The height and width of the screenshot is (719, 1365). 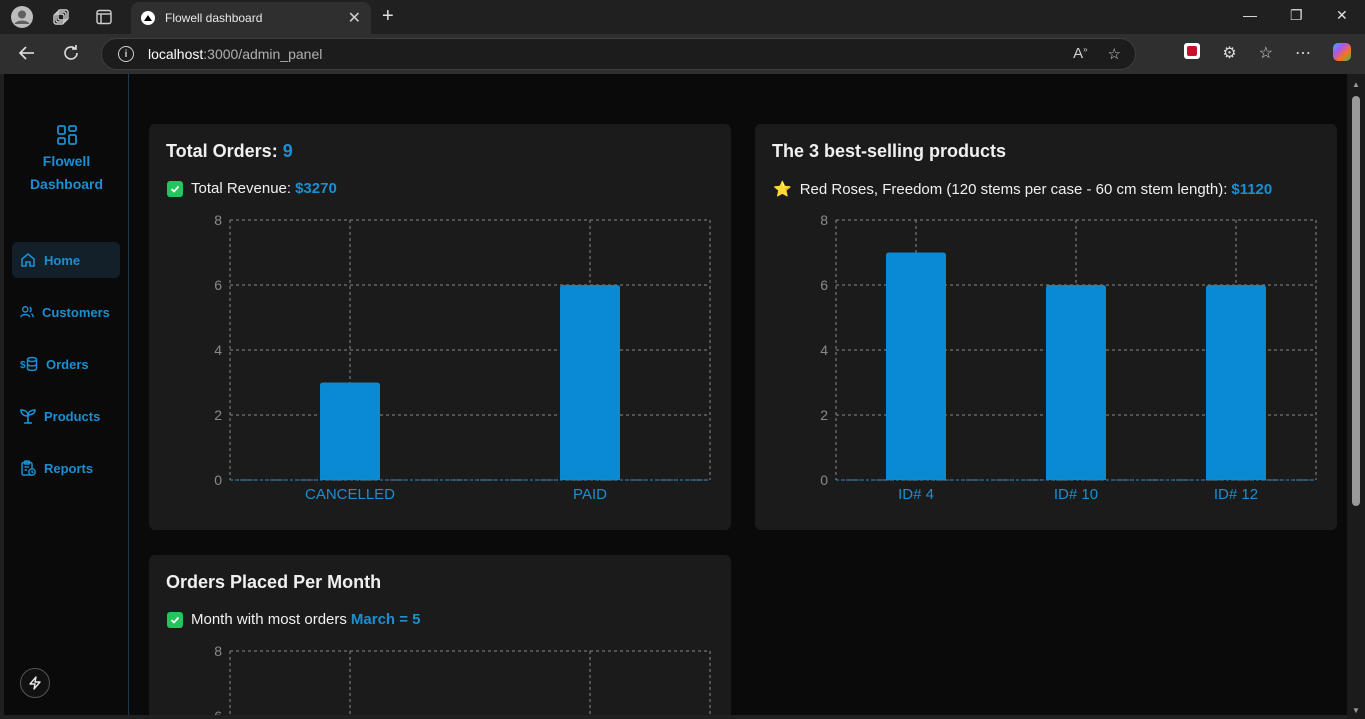 I want to click on extensions-puzzle-icon: ⚙, so click(x=1229, y=53).